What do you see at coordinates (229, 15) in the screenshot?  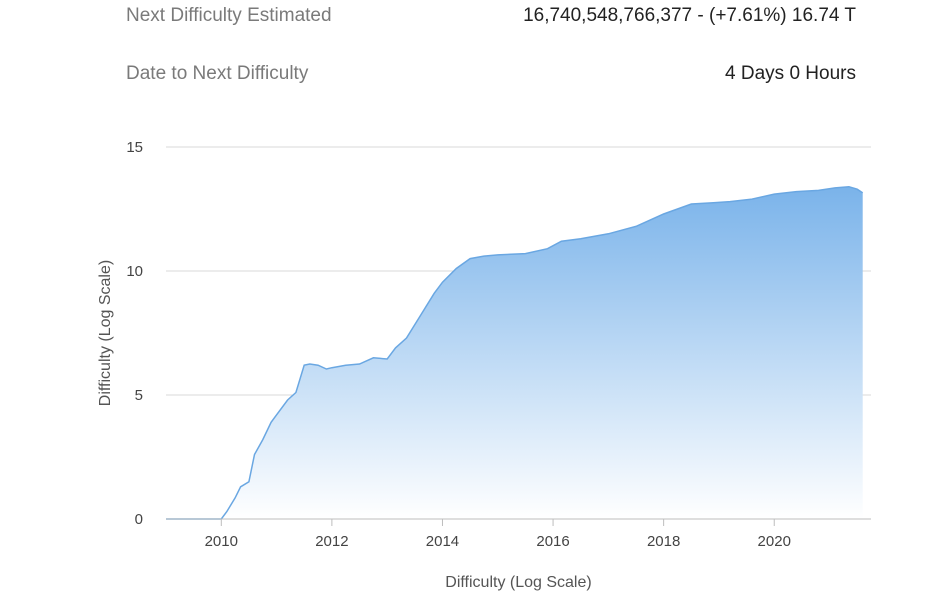 I see `next-difficulty-label: Next Difficulty Estimated` at bounding box center [229, 15].